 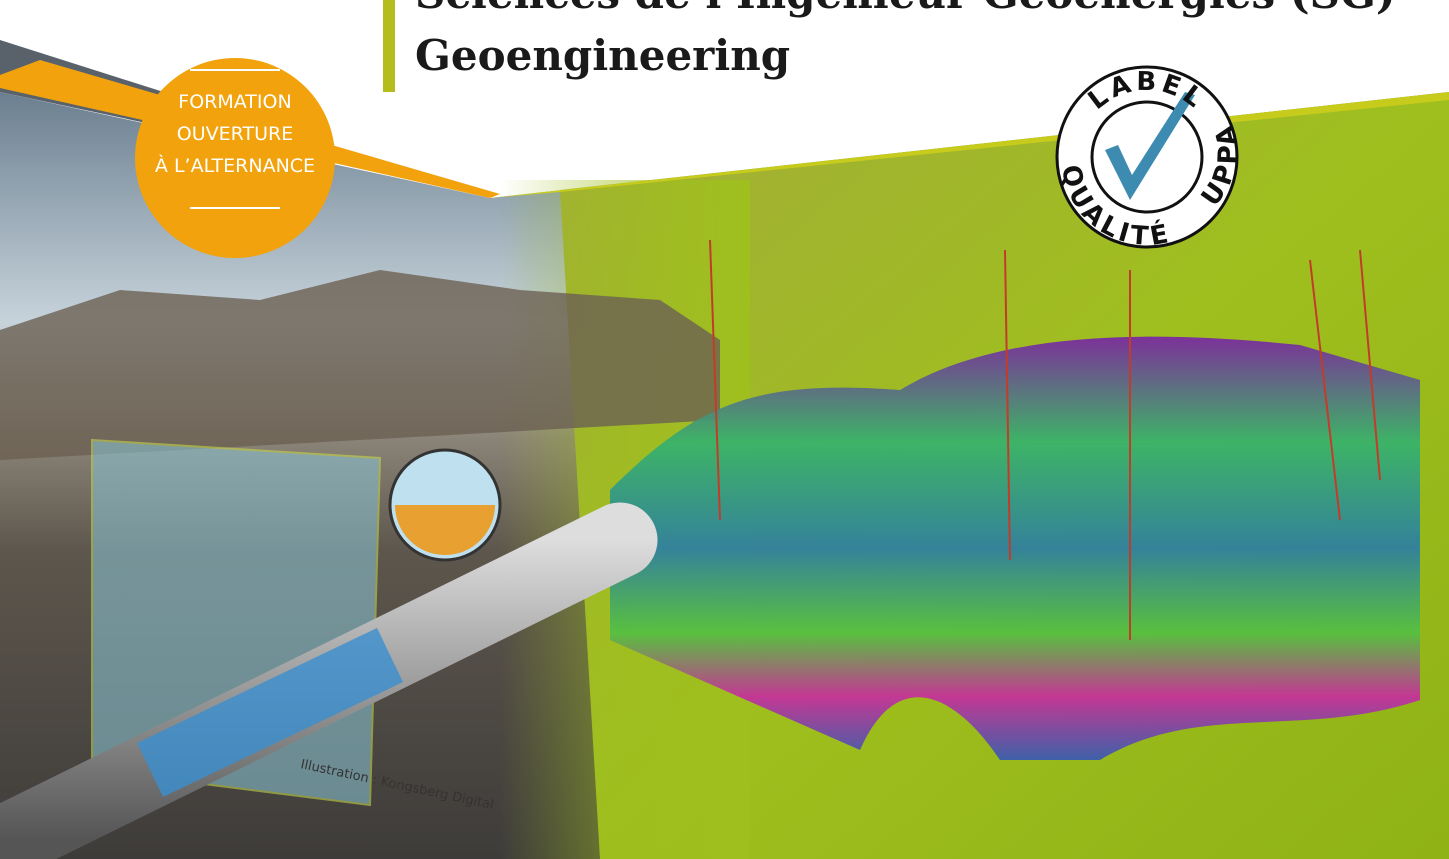 What do you see at coordinates (234, 102) in the screenshot?
I see `badge-line: FORMATION` at bounding box center [234, 102].